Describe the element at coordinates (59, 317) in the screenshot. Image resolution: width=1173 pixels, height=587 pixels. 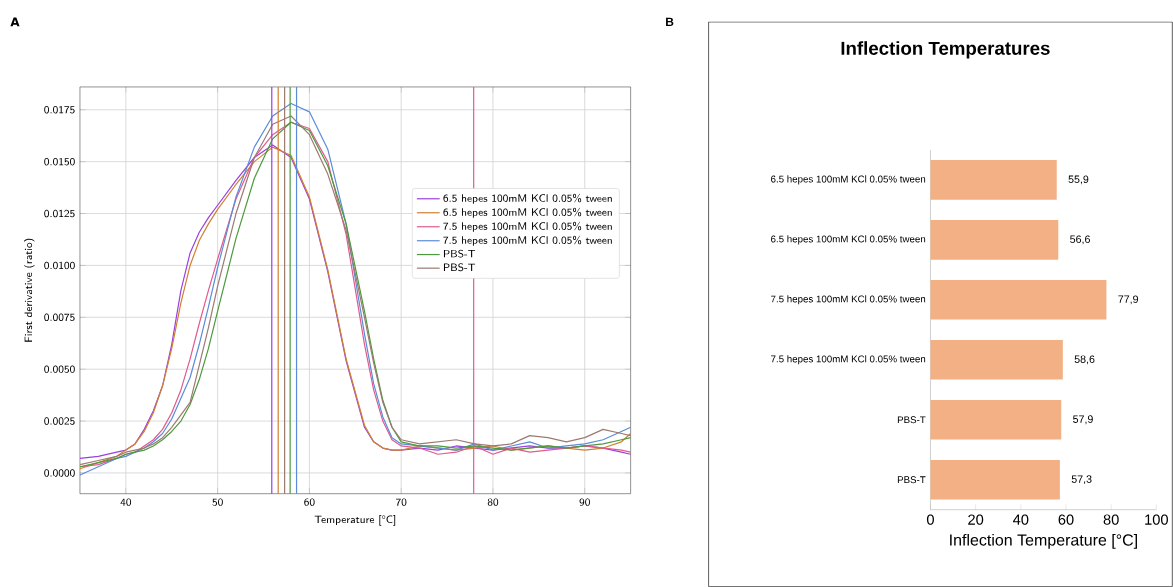
I see `y-tick-label: 0.0075` at that location.